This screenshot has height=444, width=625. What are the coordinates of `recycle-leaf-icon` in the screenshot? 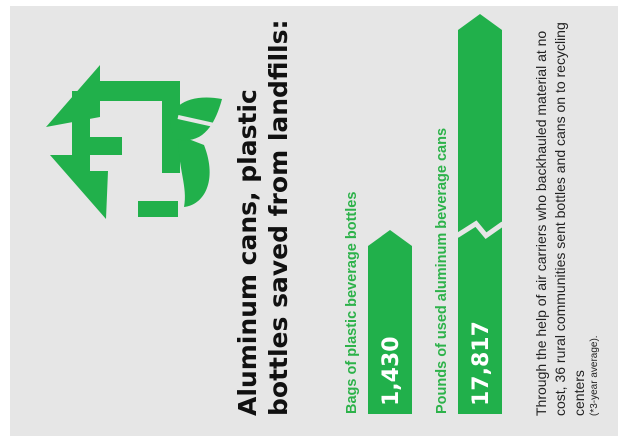 It's located at (134, 142).